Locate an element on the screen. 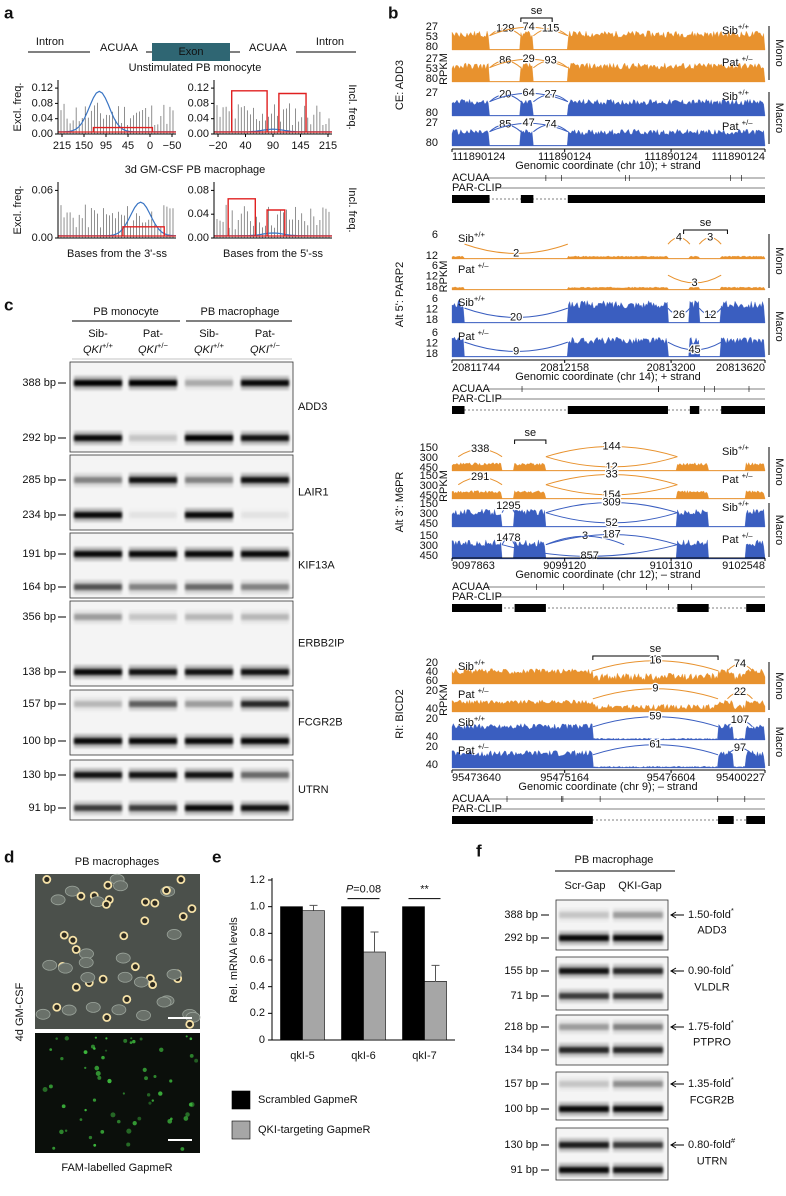 Image resolution: width=786 pixels, height=1196 pixels. micrograph-fluorescence is located at coordinates (117, 1093).